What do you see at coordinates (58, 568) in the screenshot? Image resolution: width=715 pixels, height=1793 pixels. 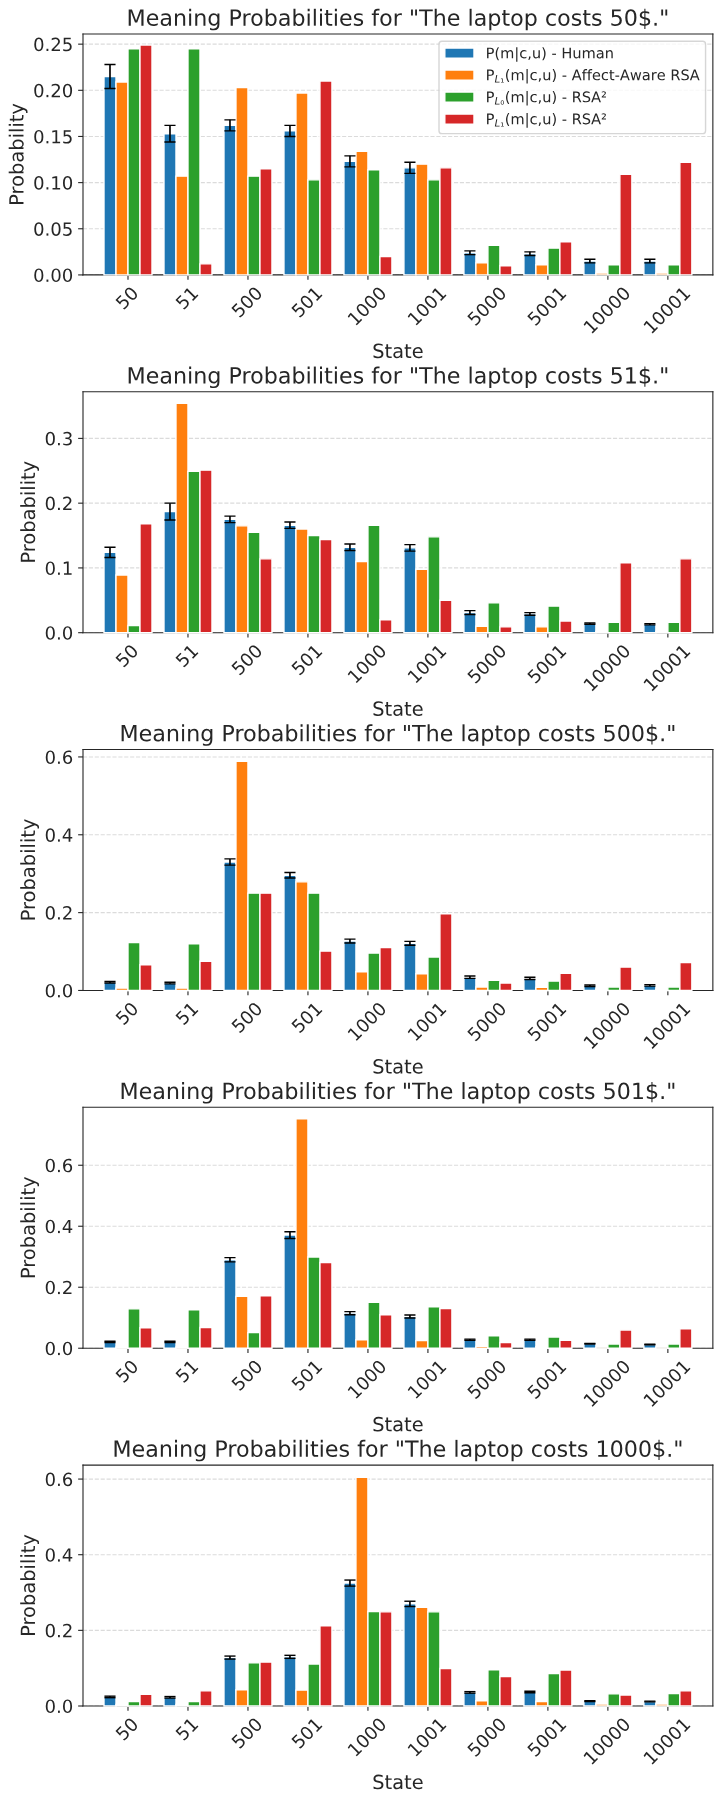 I see `y-tick-label: 0.1` at bounding box center [58, 568].